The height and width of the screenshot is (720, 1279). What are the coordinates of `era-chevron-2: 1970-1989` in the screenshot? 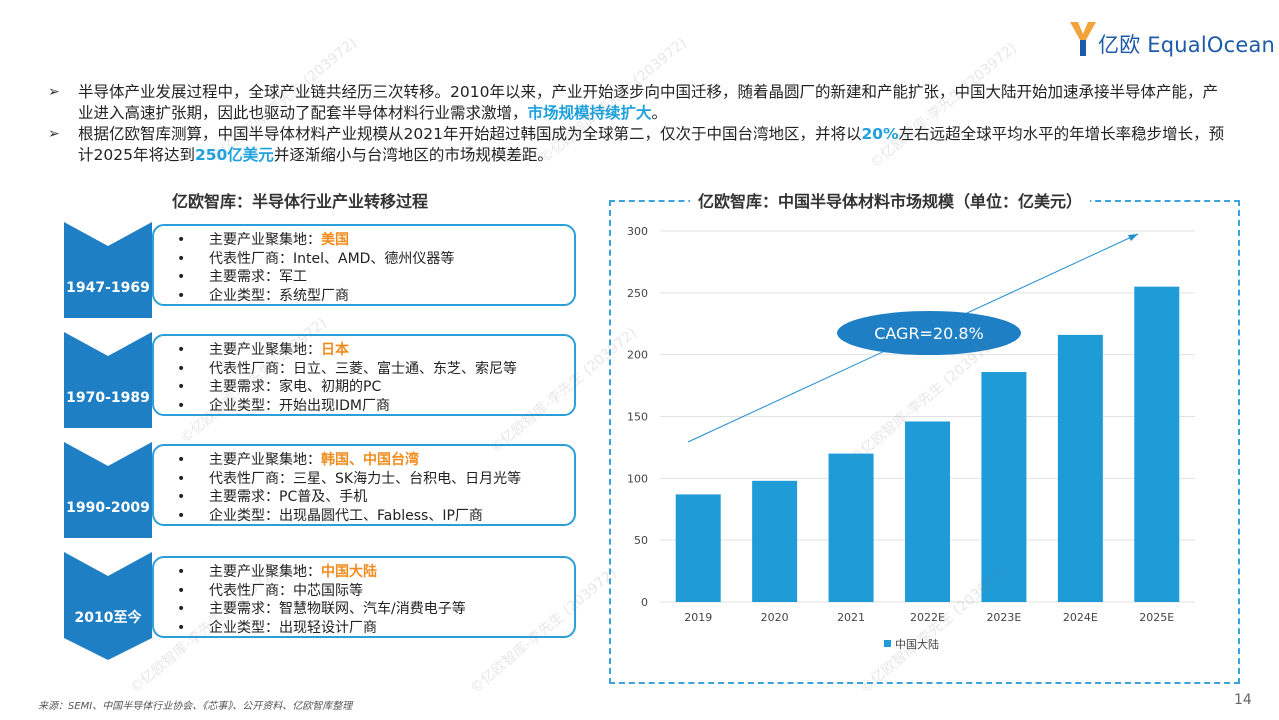 It's located at (108, 380).